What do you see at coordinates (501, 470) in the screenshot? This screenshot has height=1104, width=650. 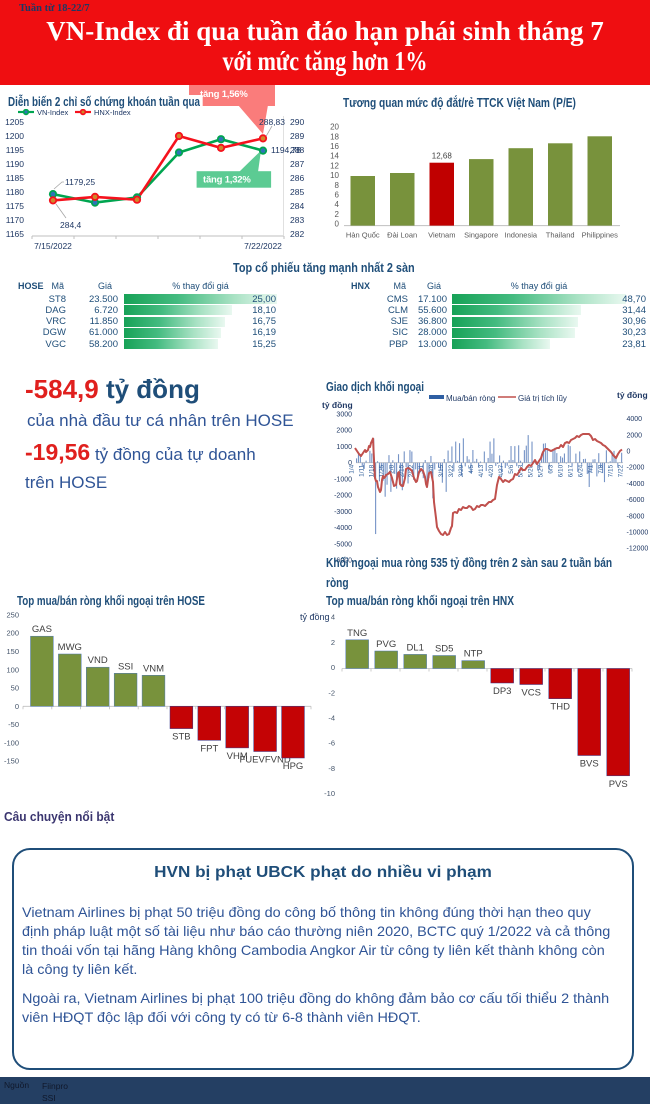 I see `svg-text: 4/27` at bounding box center [501, 470].